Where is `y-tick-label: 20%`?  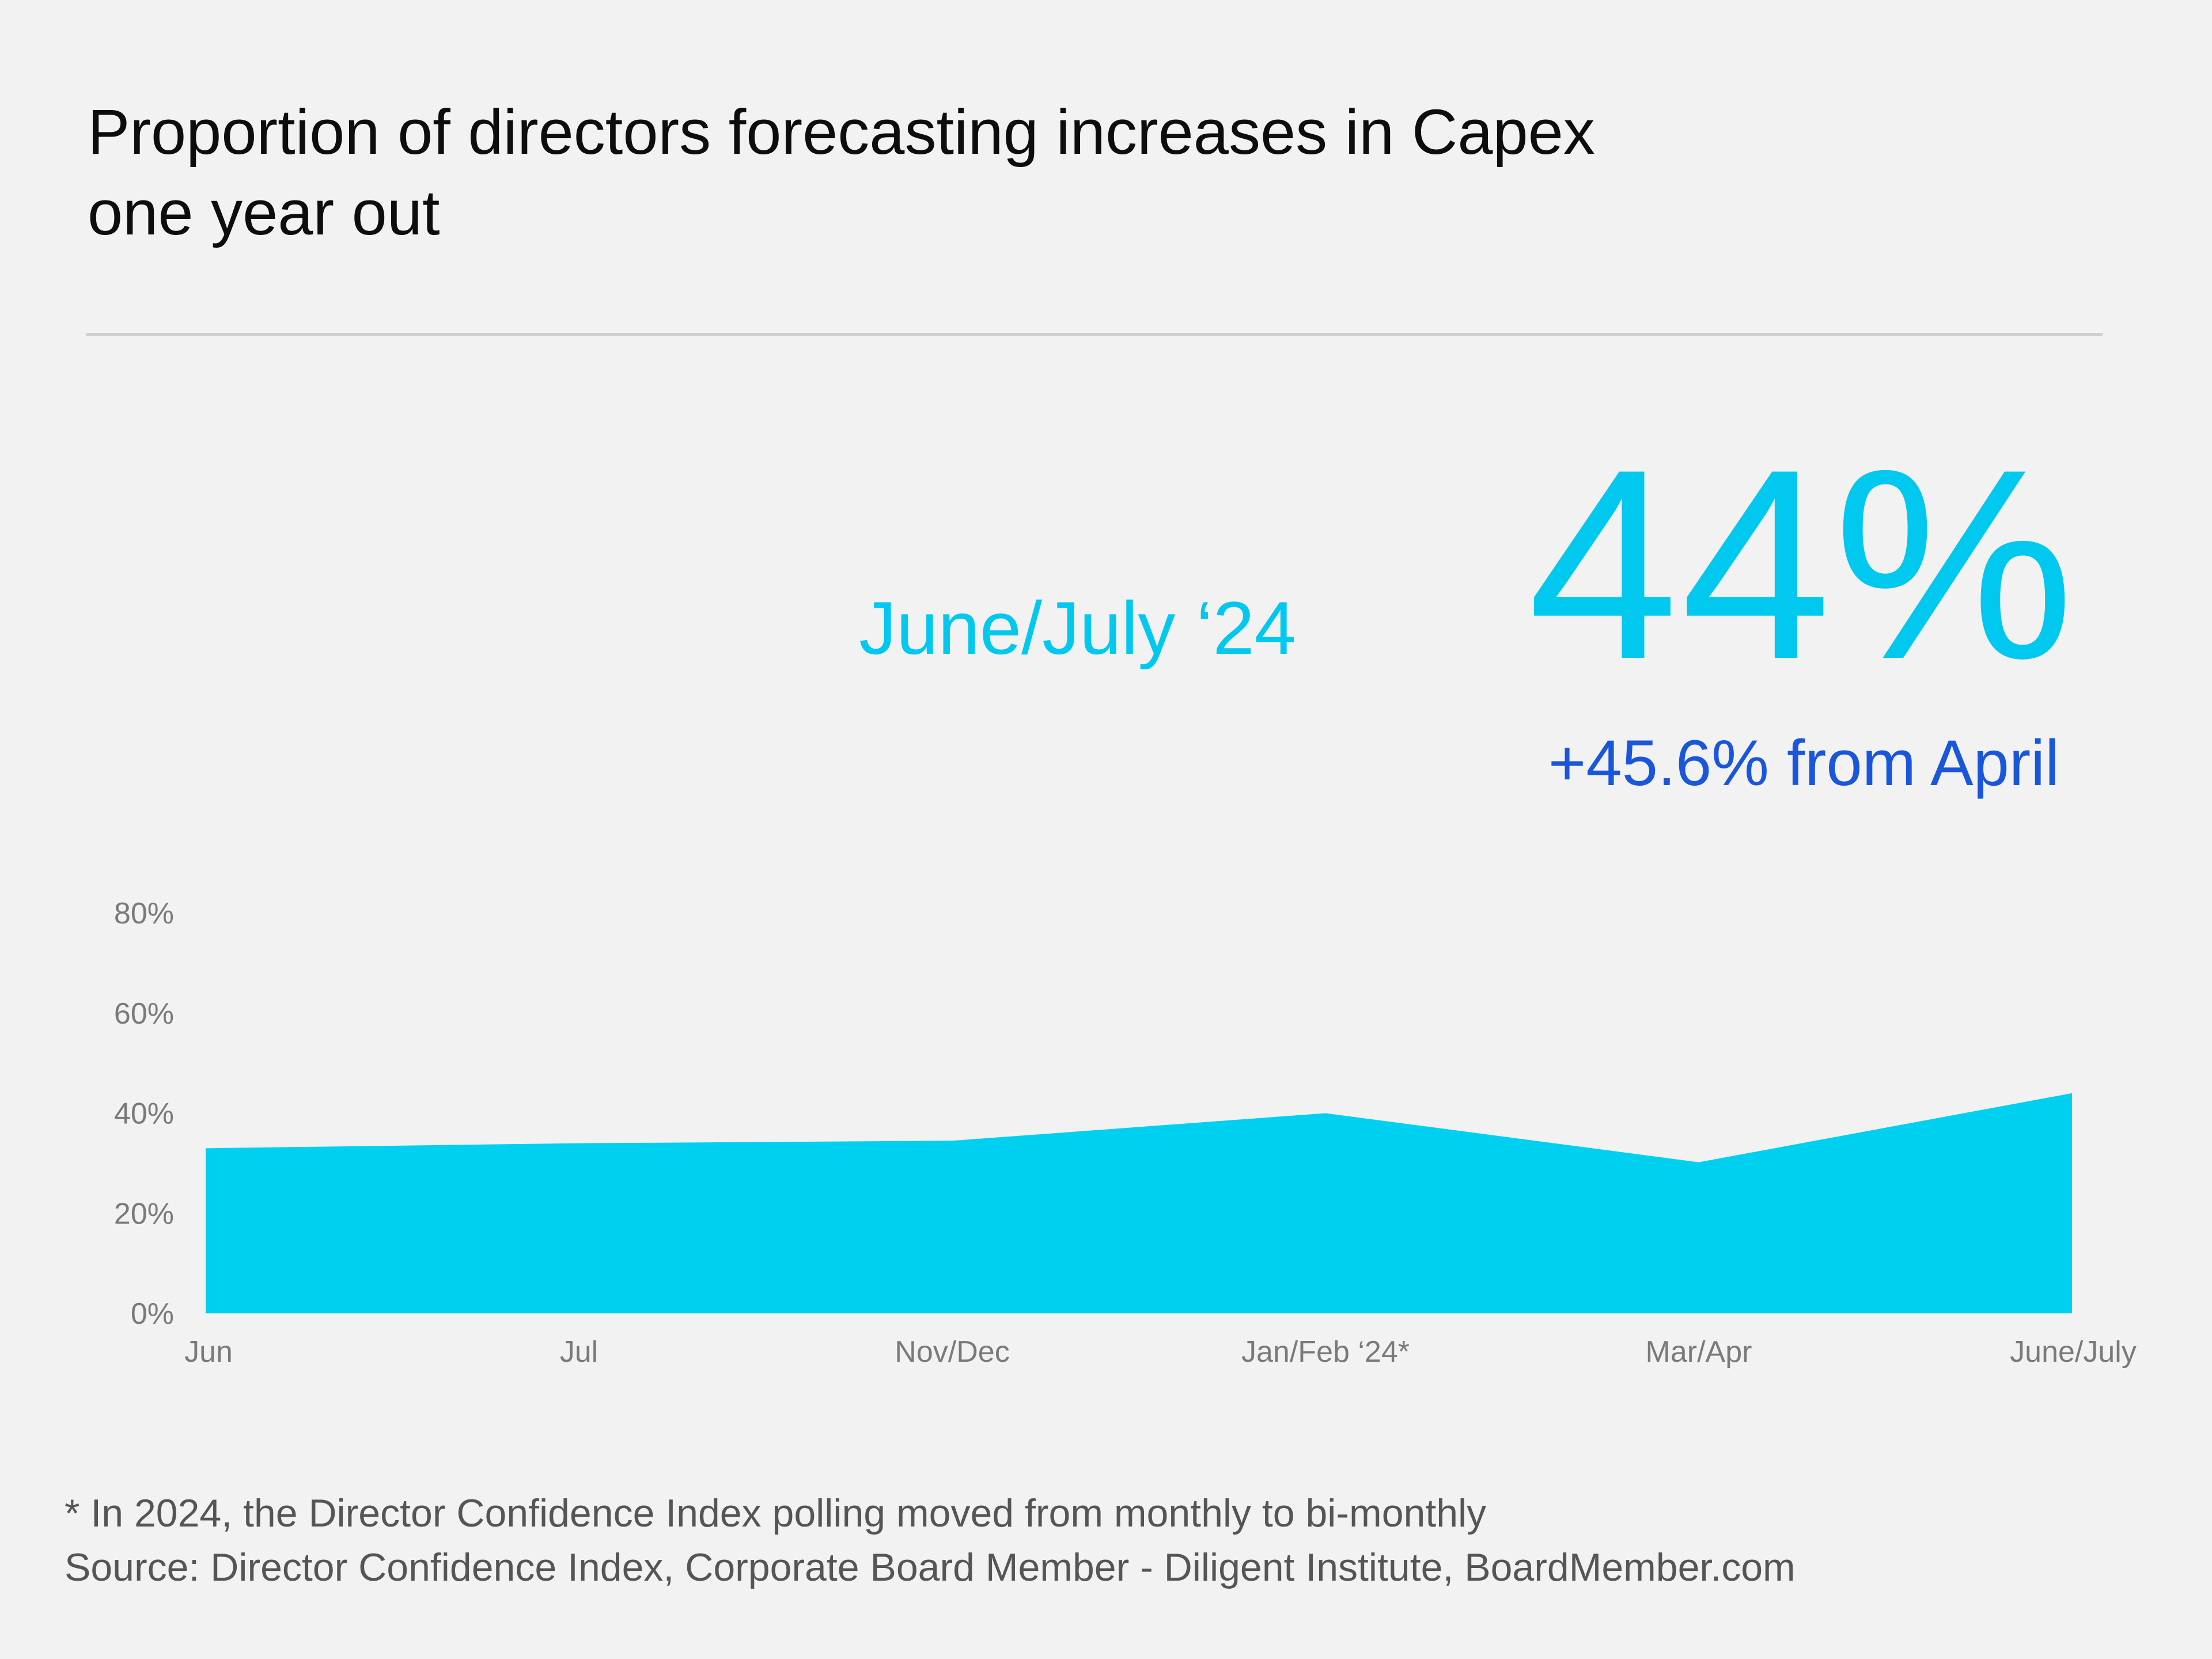
y-tick-label: 20% is located at coordinates (144, 1213).